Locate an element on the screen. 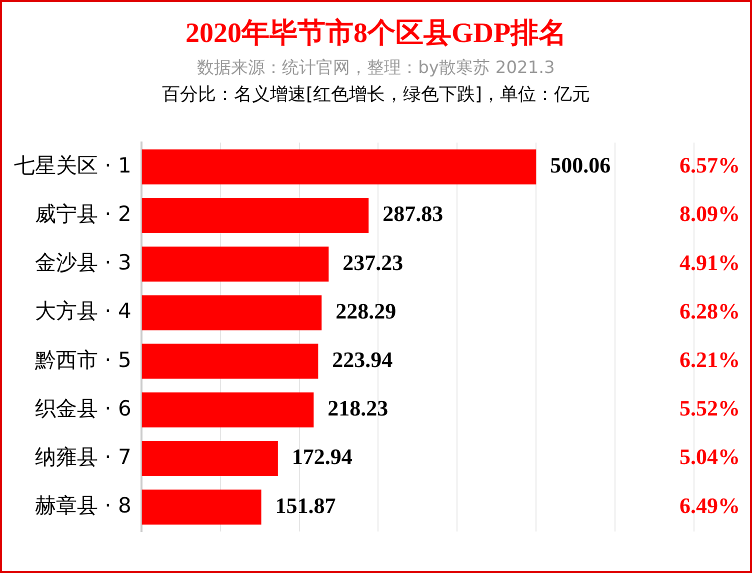  annotation: 6.49% is located at coordinates (710, 505).